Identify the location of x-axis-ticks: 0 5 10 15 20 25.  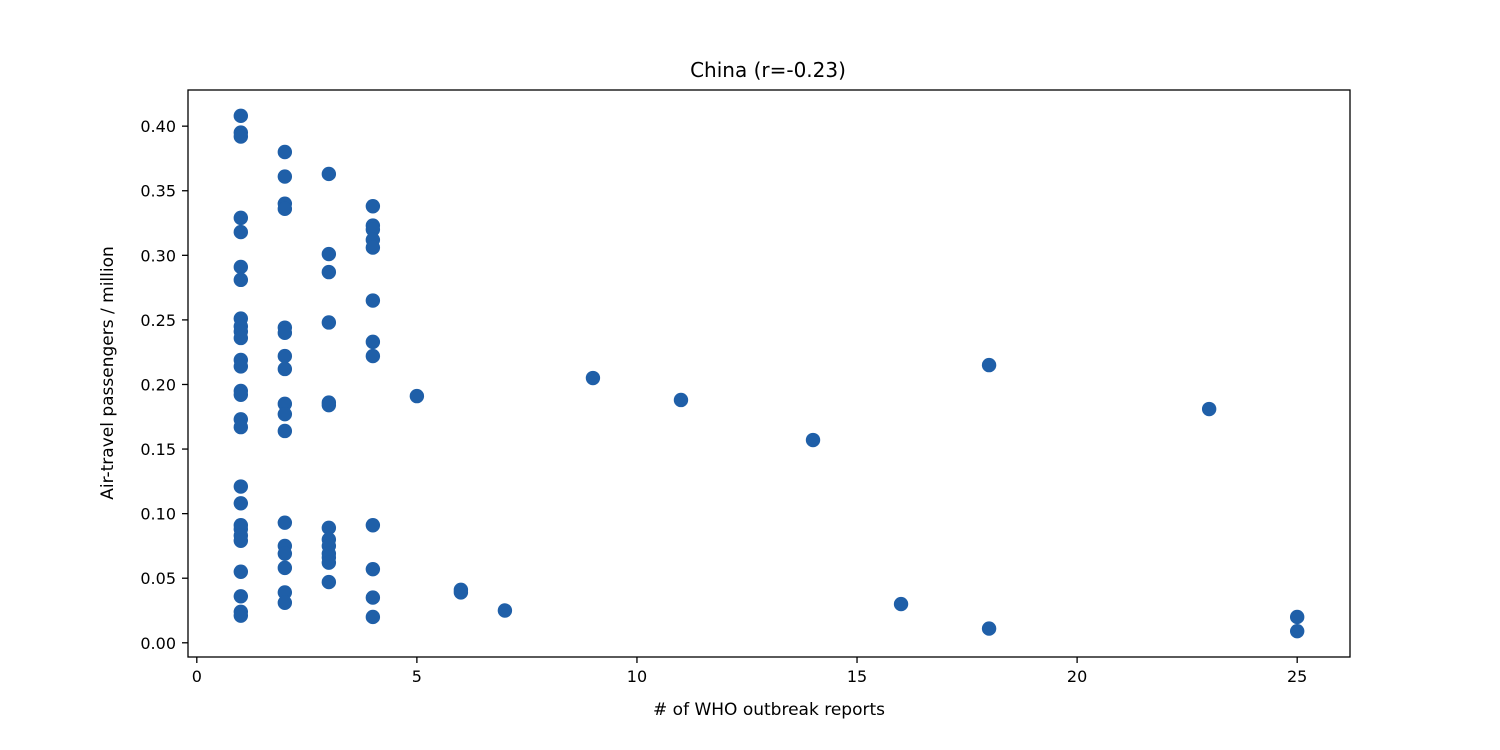
(749, 671).